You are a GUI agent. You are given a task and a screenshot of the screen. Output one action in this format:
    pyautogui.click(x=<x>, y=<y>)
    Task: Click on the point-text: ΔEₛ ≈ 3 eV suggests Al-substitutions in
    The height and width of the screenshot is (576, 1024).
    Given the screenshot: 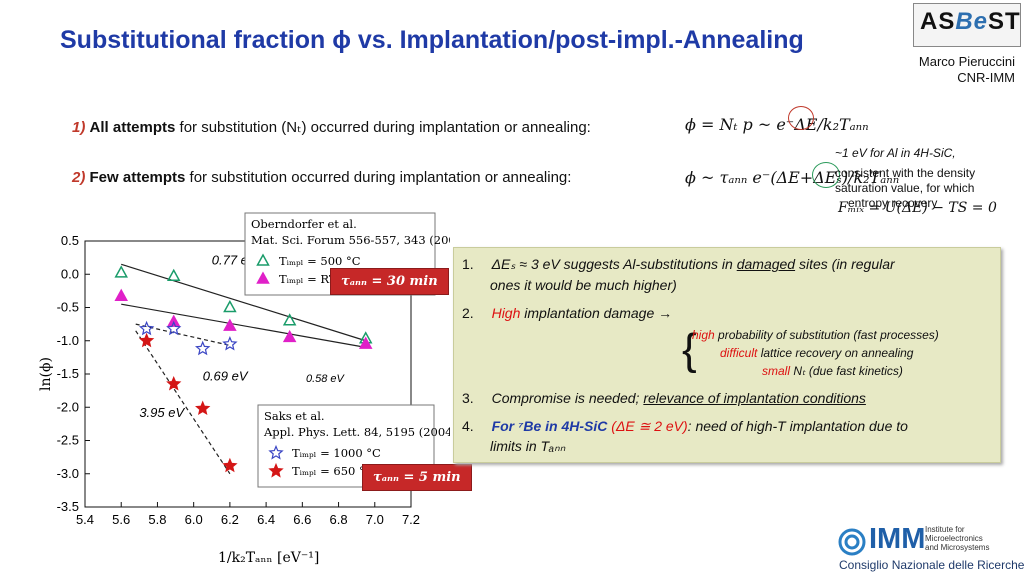 What is the action you would take?
    pyautogui.click(x=614, y=264)
    